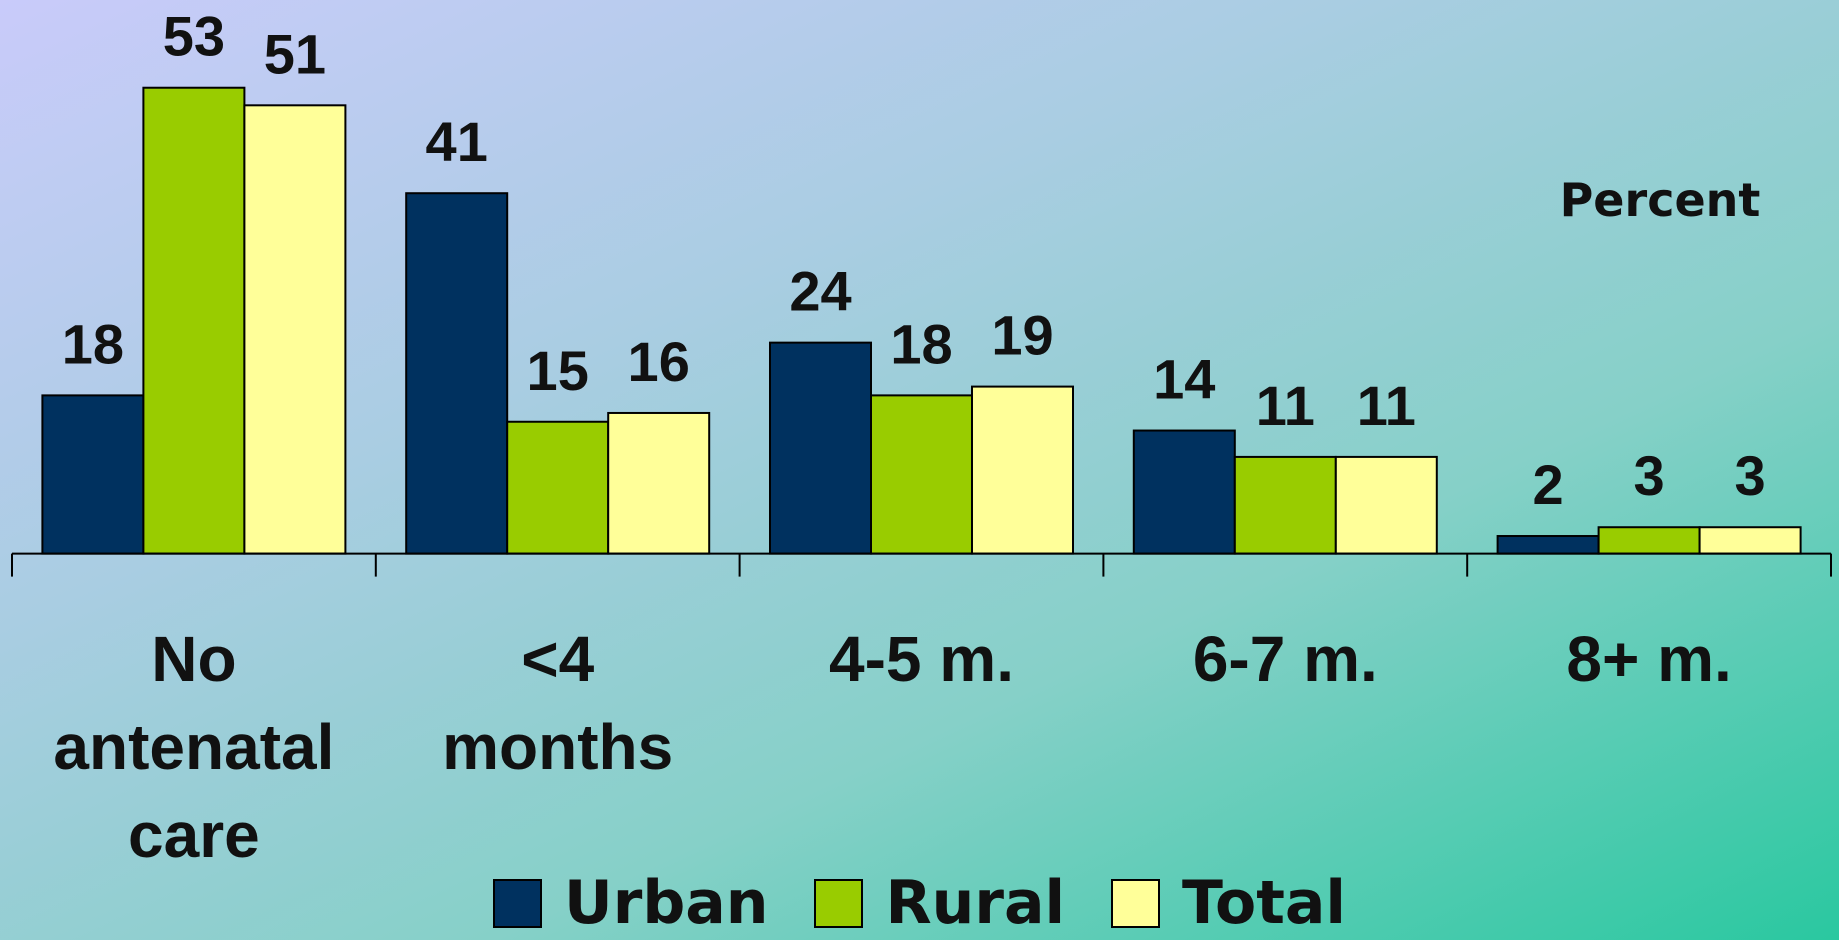  What do you see at coordinates (1660, 200) in the screenshot?
I see `annotation: Percent` at bounding box center [1660, 200].